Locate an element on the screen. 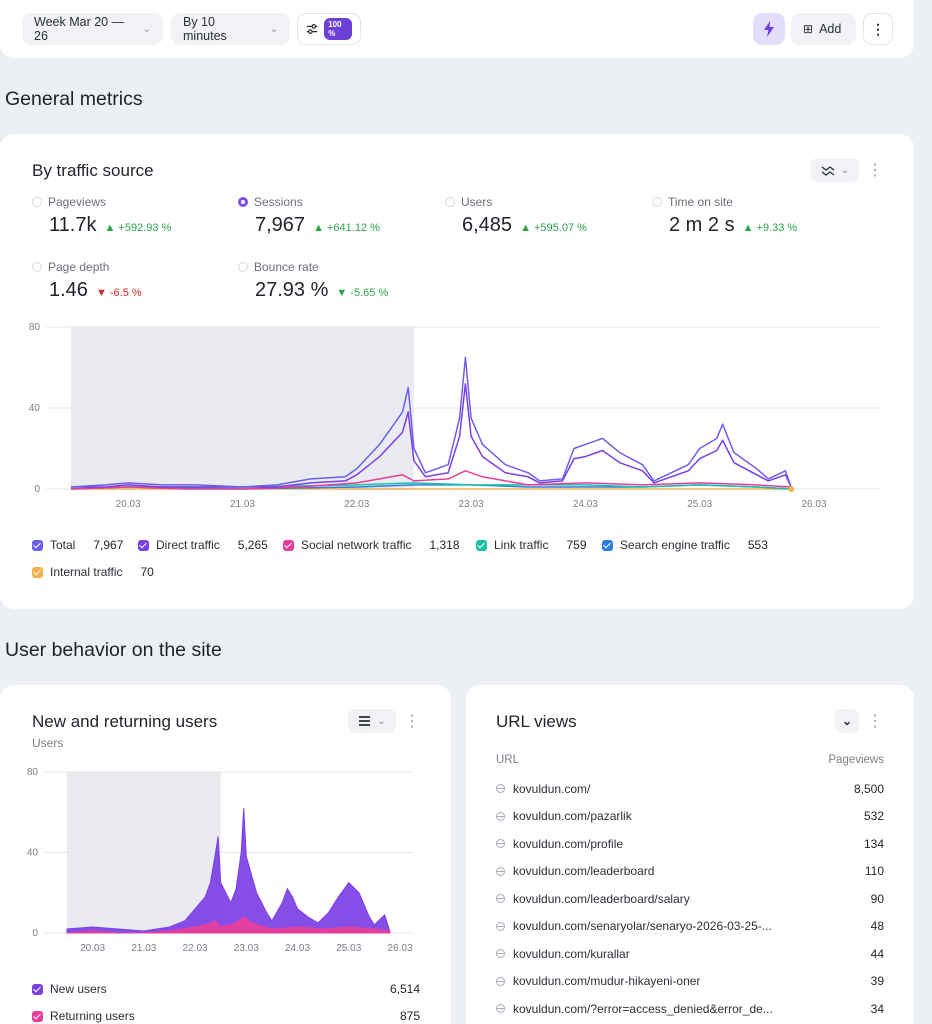 Image resolution: width=932 pixels, height=1024 pixels. table-row: kovuldun.com/profile 134 is located at coordinates (690, 843).